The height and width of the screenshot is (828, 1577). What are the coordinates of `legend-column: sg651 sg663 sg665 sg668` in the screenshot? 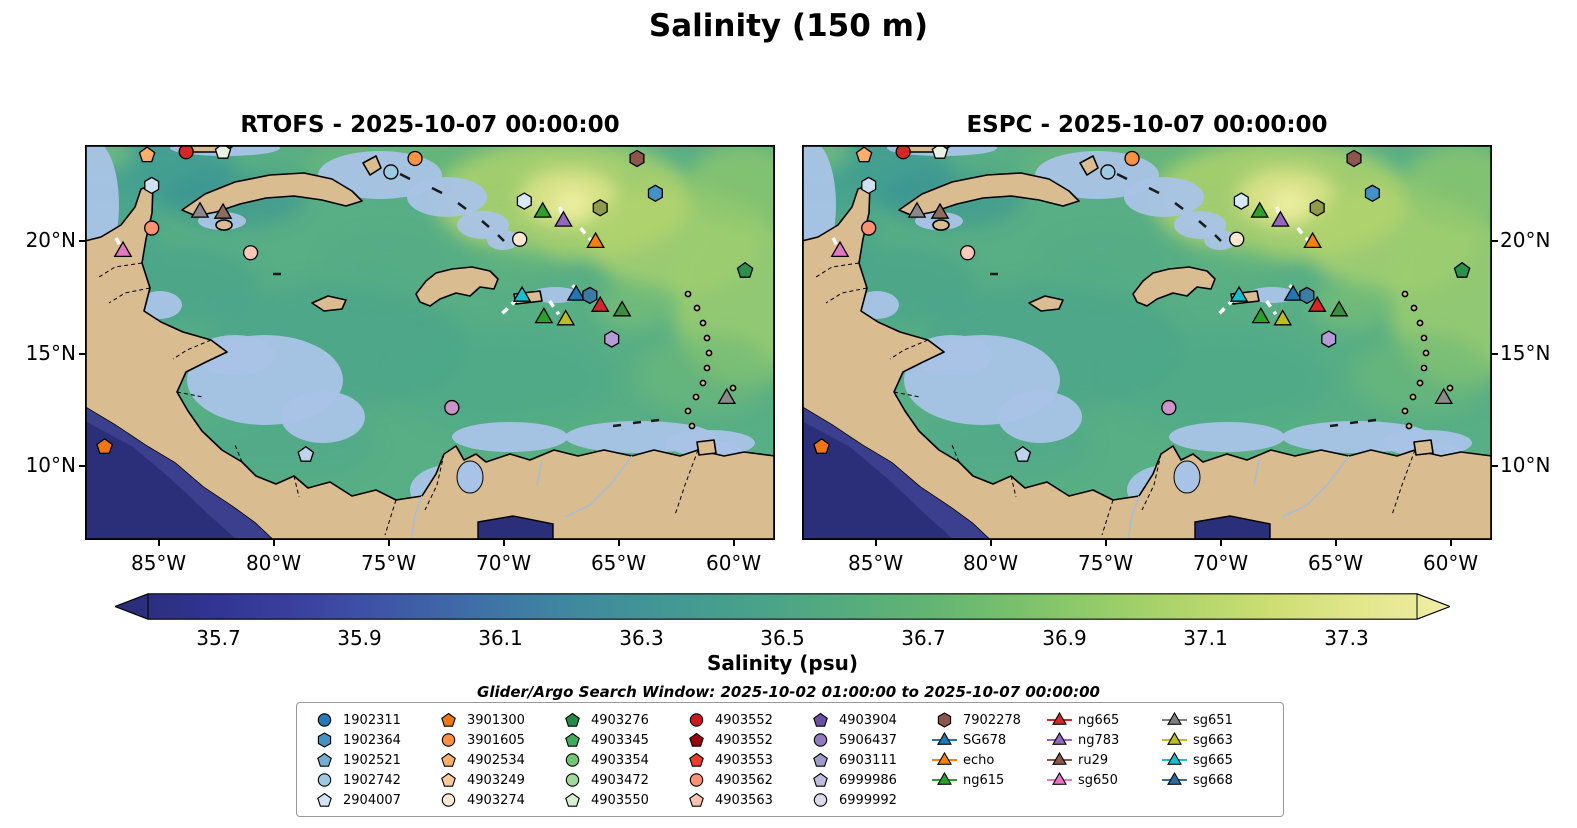 It's located at (1218, 760).